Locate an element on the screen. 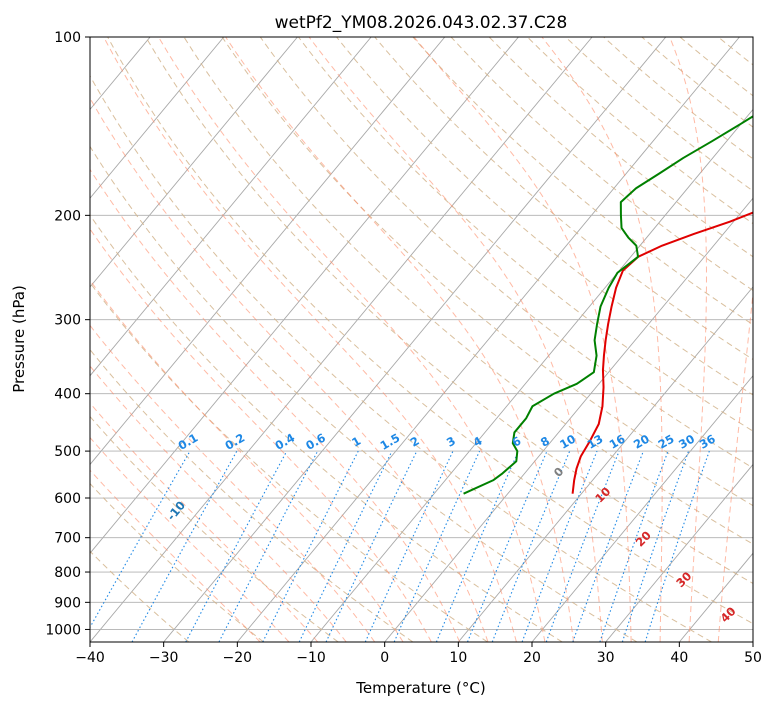  y-tick-label: 700 is located at coordinates (67, 539).